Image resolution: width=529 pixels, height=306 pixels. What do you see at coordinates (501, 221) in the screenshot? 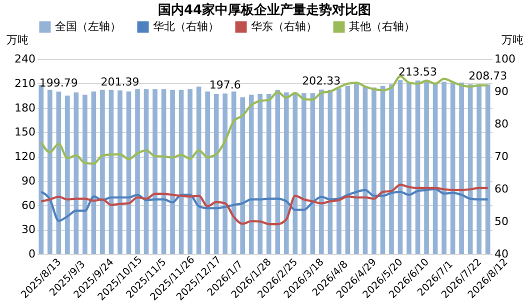
I see `y2-tick-label: 50` at bounding box center [501, 221].